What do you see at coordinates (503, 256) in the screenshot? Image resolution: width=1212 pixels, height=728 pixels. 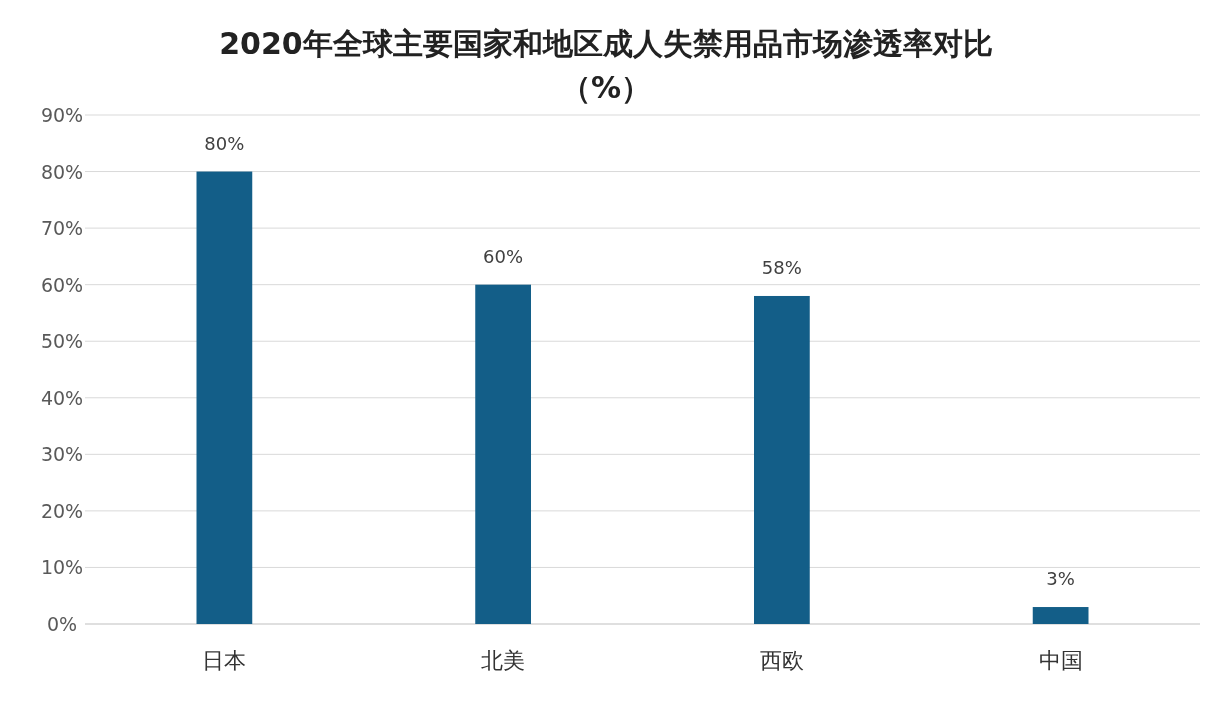 I see `data-label: 60%` at bounding box center [503, 256].